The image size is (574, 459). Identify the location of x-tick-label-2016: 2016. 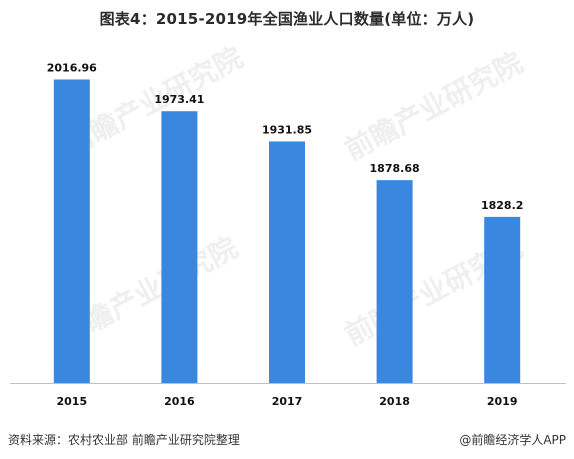
(179, 401).